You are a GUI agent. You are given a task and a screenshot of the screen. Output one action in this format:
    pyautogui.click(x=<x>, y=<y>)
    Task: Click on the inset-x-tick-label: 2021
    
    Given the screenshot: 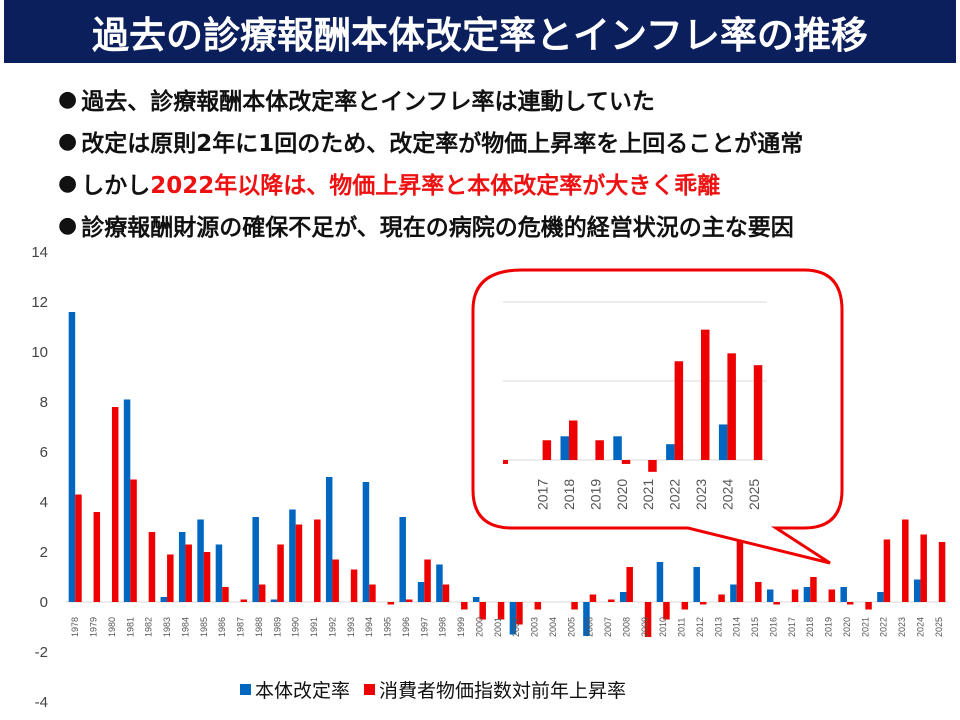 What is the action you would take?
    pyautogui.click(x=648, y=494)
    